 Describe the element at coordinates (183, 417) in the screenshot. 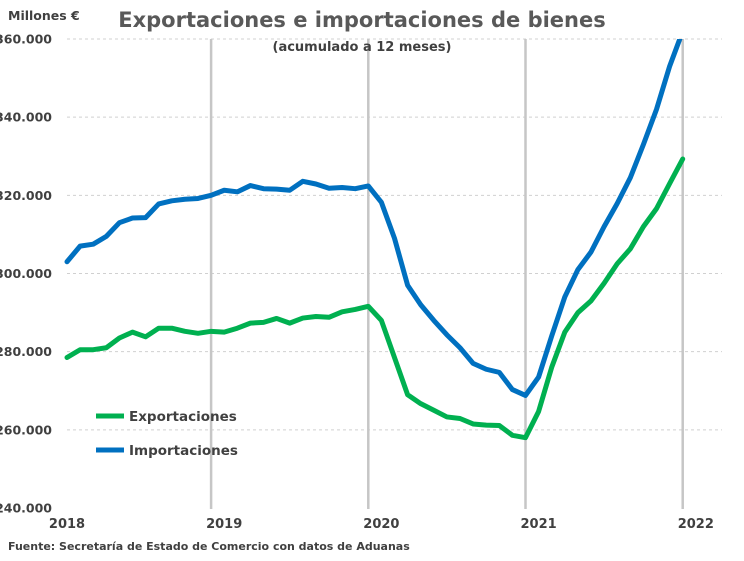

I see `legend-label-exportaciones: Exportaciones` at that location.